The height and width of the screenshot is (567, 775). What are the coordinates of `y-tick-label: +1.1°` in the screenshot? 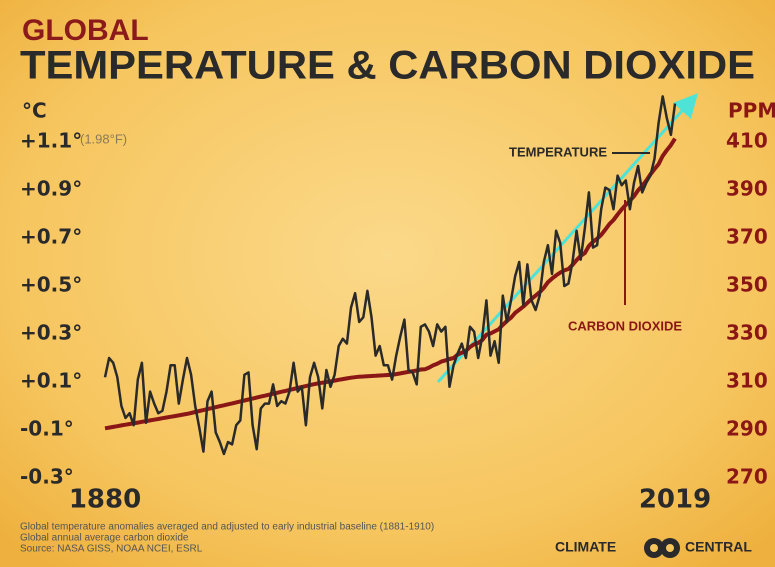 It's located at (51, 141).